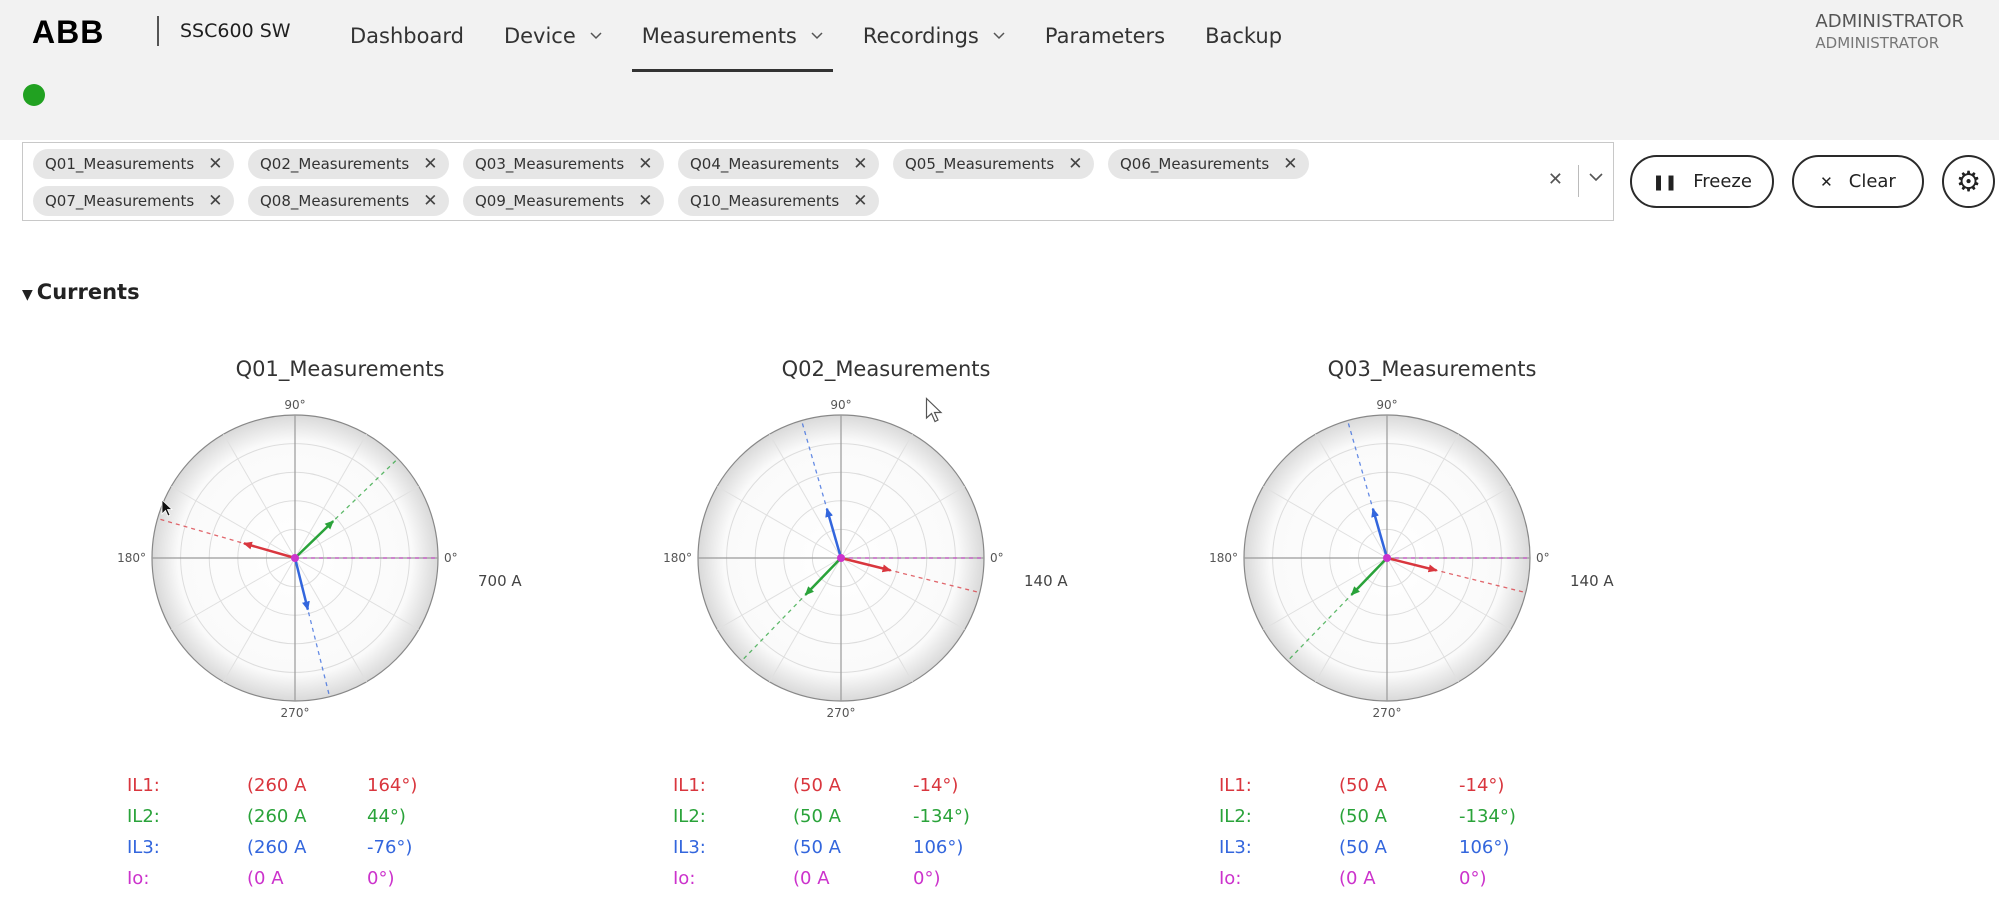 The height and width of the screenshot is (912, 1999). I want to click on chip-label: Q02_Measurements, so click(335, 164).